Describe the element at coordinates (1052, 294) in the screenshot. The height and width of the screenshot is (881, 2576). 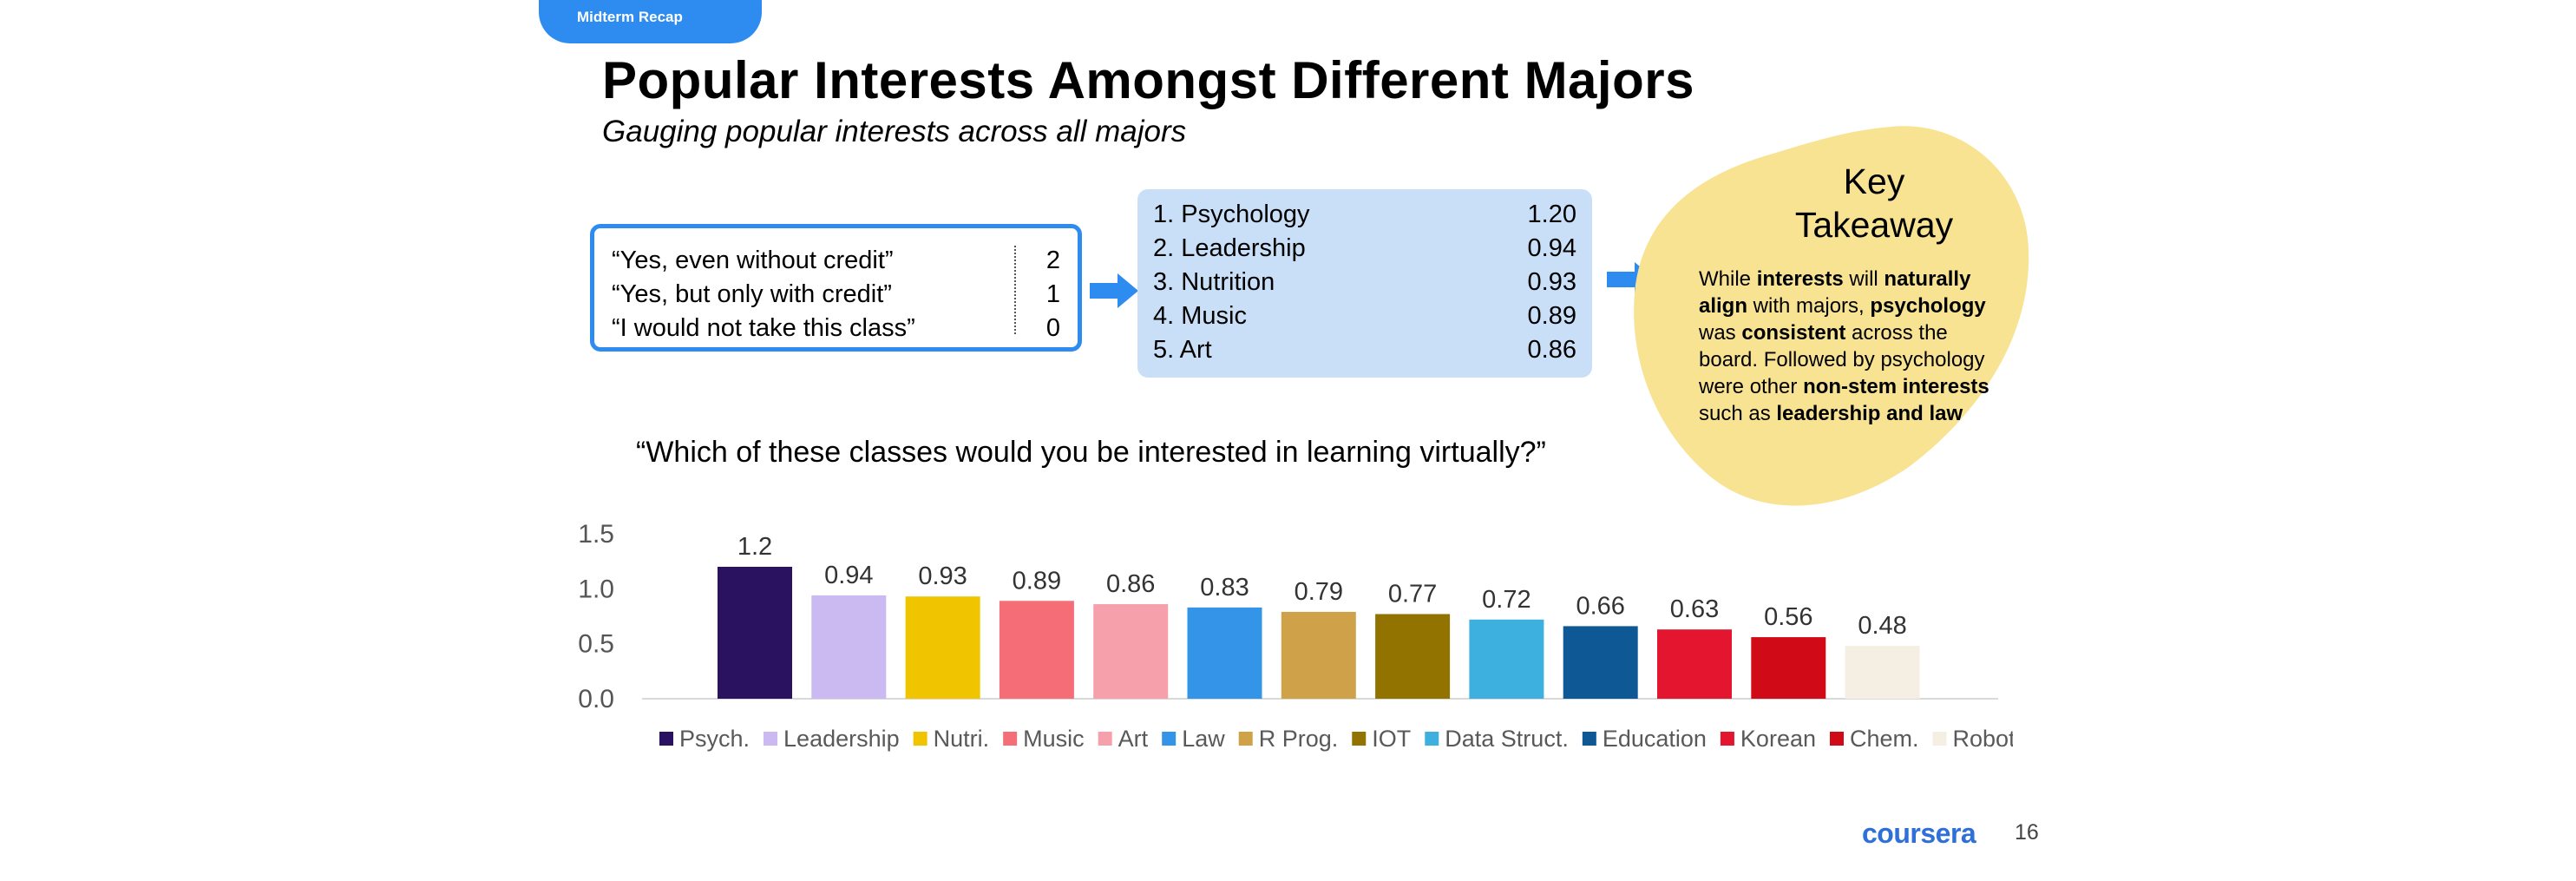
I see `scale-value: 1` at that location.